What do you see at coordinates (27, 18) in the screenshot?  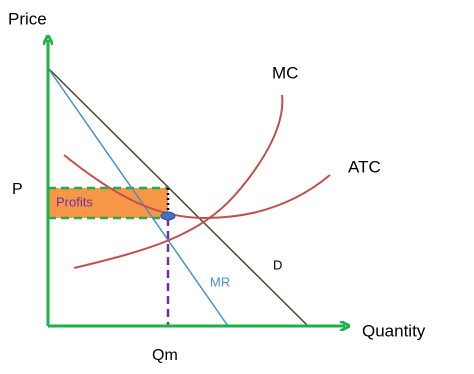 I see `y-axis-label: Price` at bounding box center [27, 18].